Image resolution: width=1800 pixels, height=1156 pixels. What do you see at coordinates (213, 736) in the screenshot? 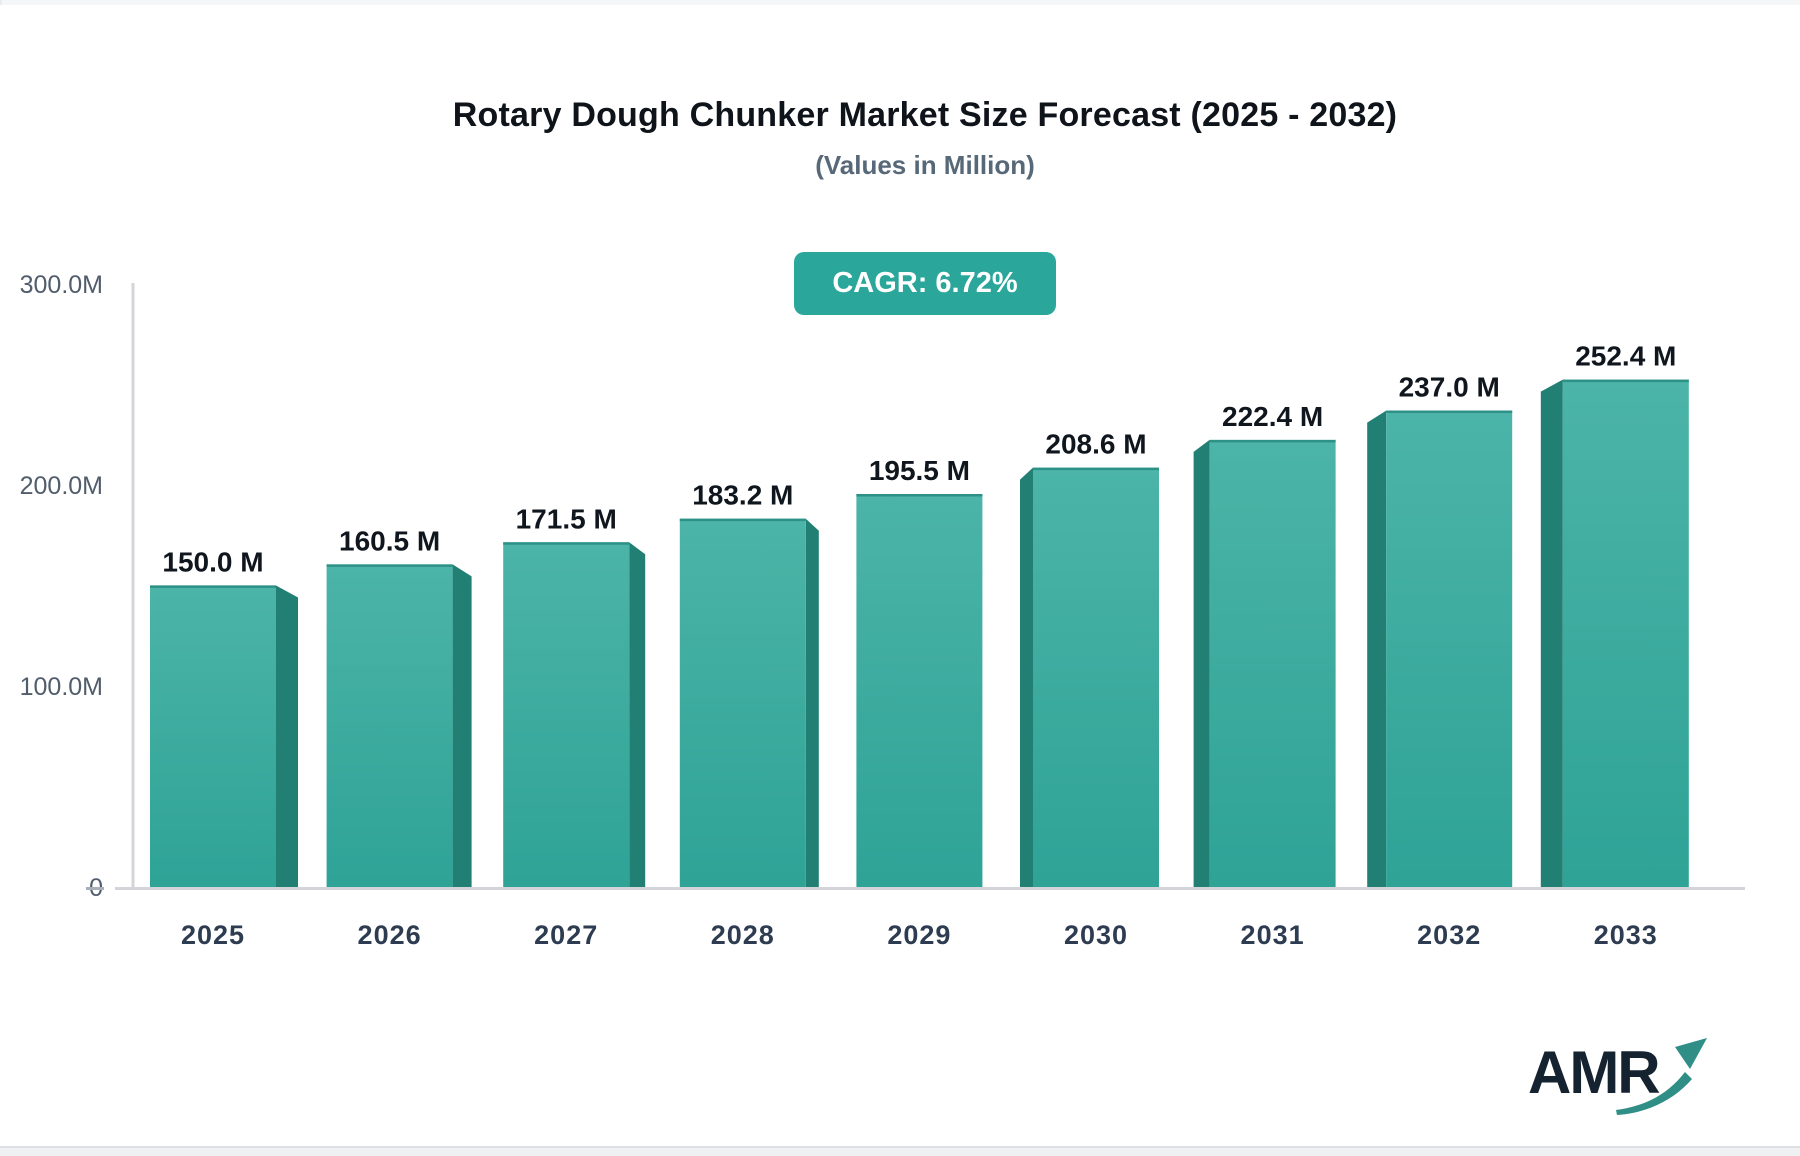
I see `bar-2025` at bounding box center [213, 736].